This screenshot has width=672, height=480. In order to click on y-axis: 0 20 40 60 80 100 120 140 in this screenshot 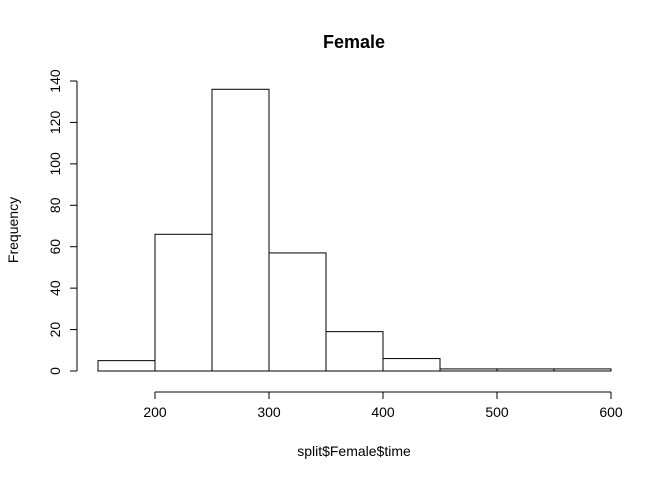, I will do `click(62, 222)`.